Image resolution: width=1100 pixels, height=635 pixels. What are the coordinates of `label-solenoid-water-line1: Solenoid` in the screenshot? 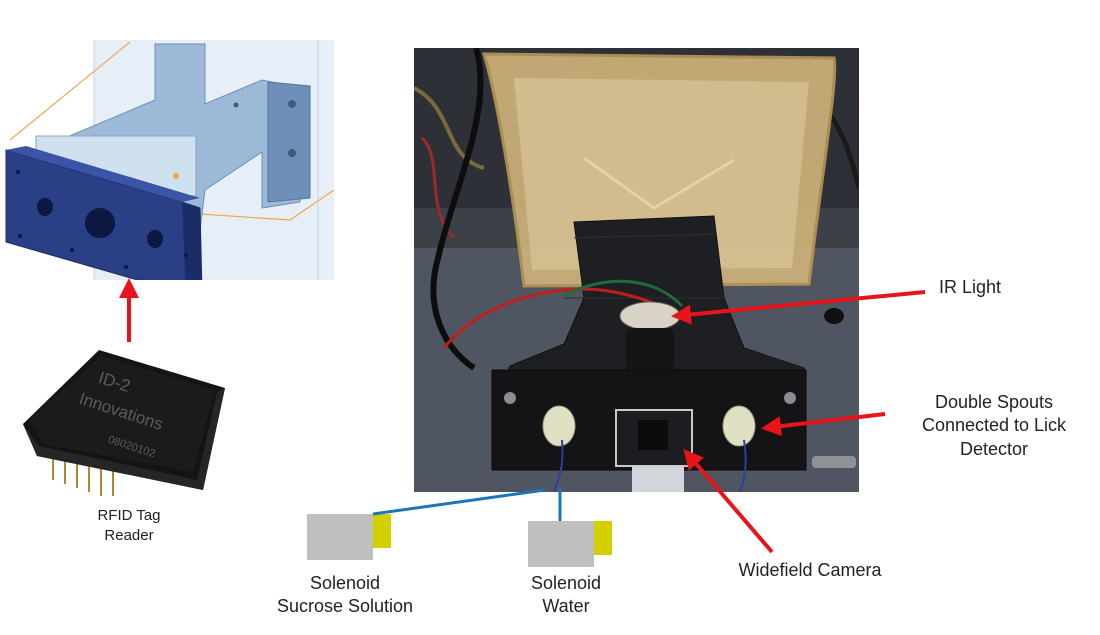 It's located at (566, 583).